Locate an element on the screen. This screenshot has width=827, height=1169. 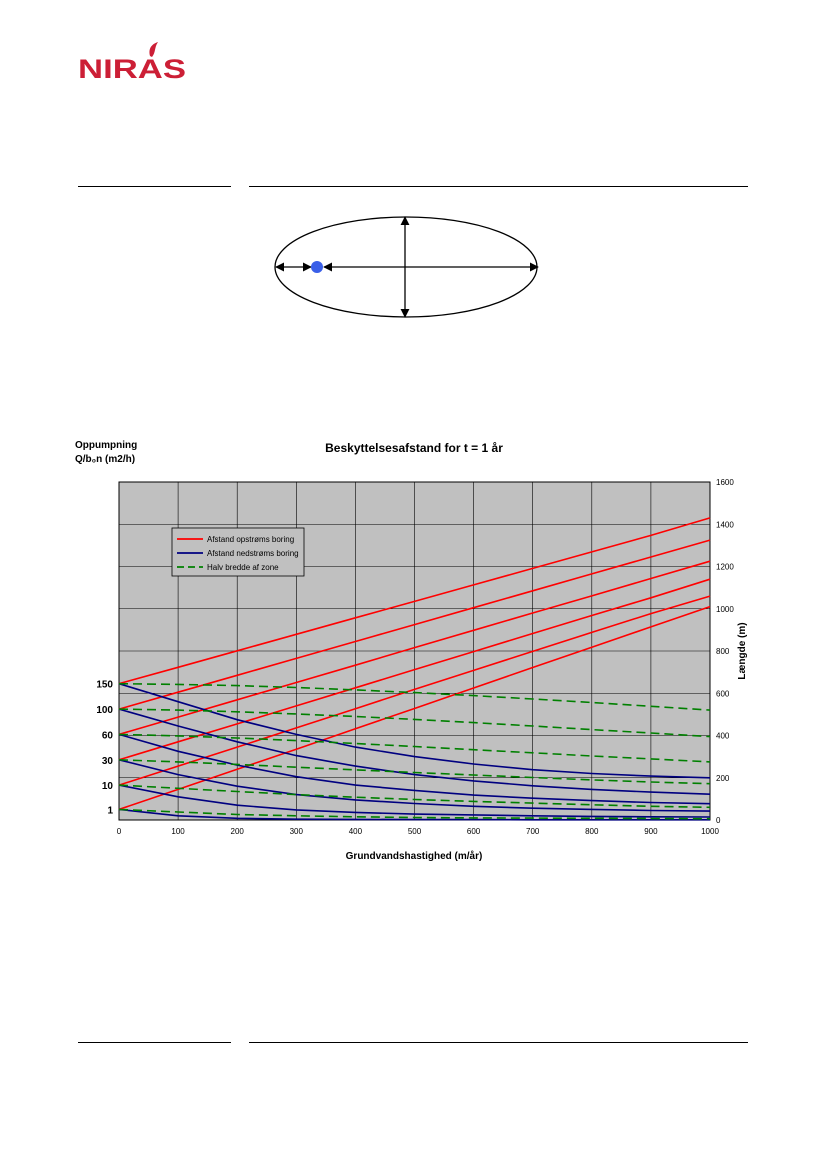
y-tick-label: 400 is located at coordinates (723, 736).